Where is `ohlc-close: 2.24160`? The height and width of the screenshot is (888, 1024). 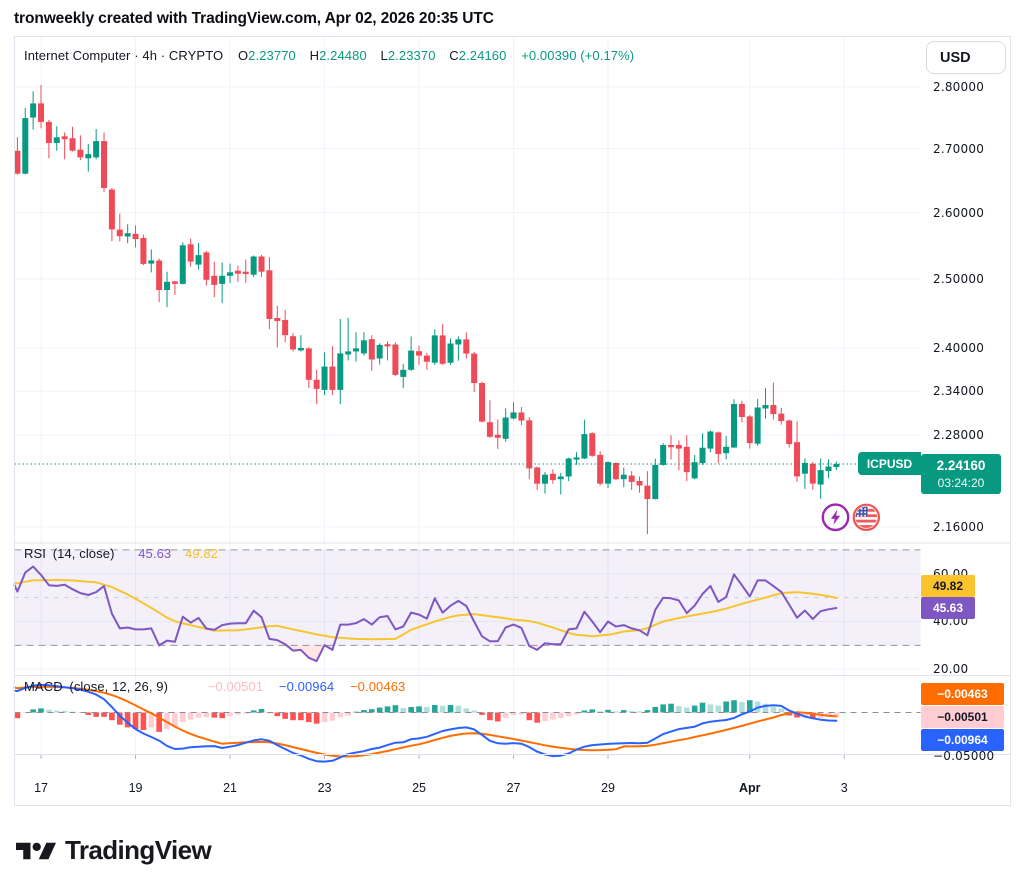
ohlc-close: 2.24160 is located at coordinates (482, 55).